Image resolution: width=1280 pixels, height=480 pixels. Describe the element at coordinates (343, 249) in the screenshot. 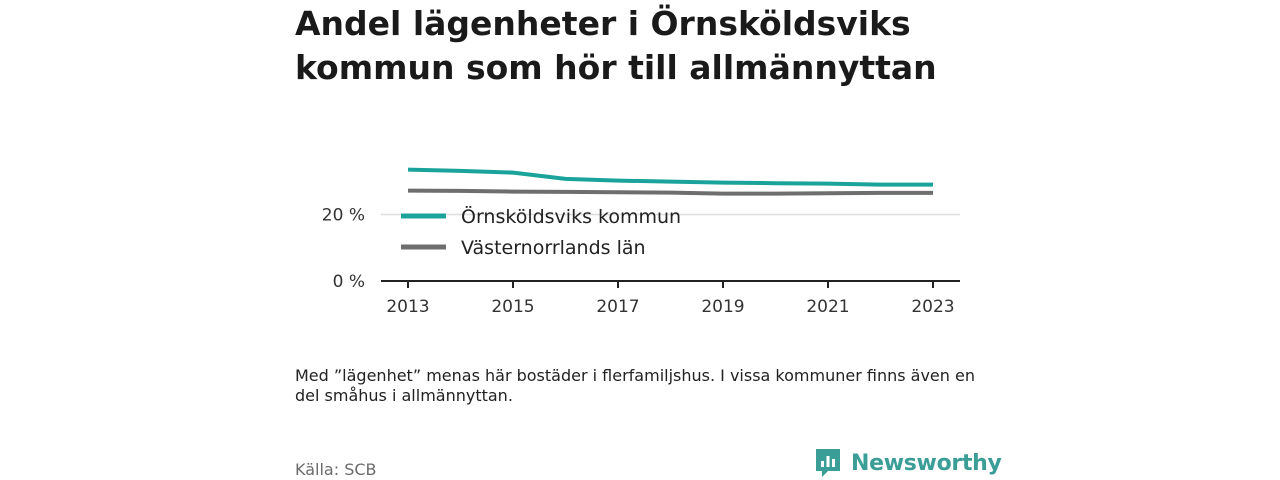

I see `y-axis-labels: 0 % 20 %` at that location.